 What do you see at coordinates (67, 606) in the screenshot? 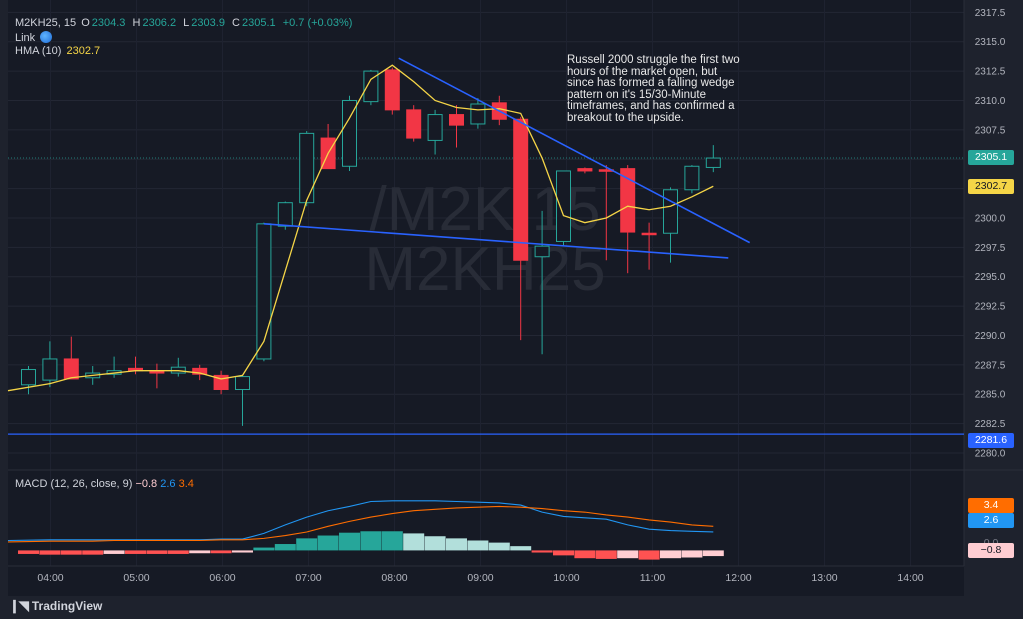
I see `brand-label: TradingView` at bounding box center [67, 606].